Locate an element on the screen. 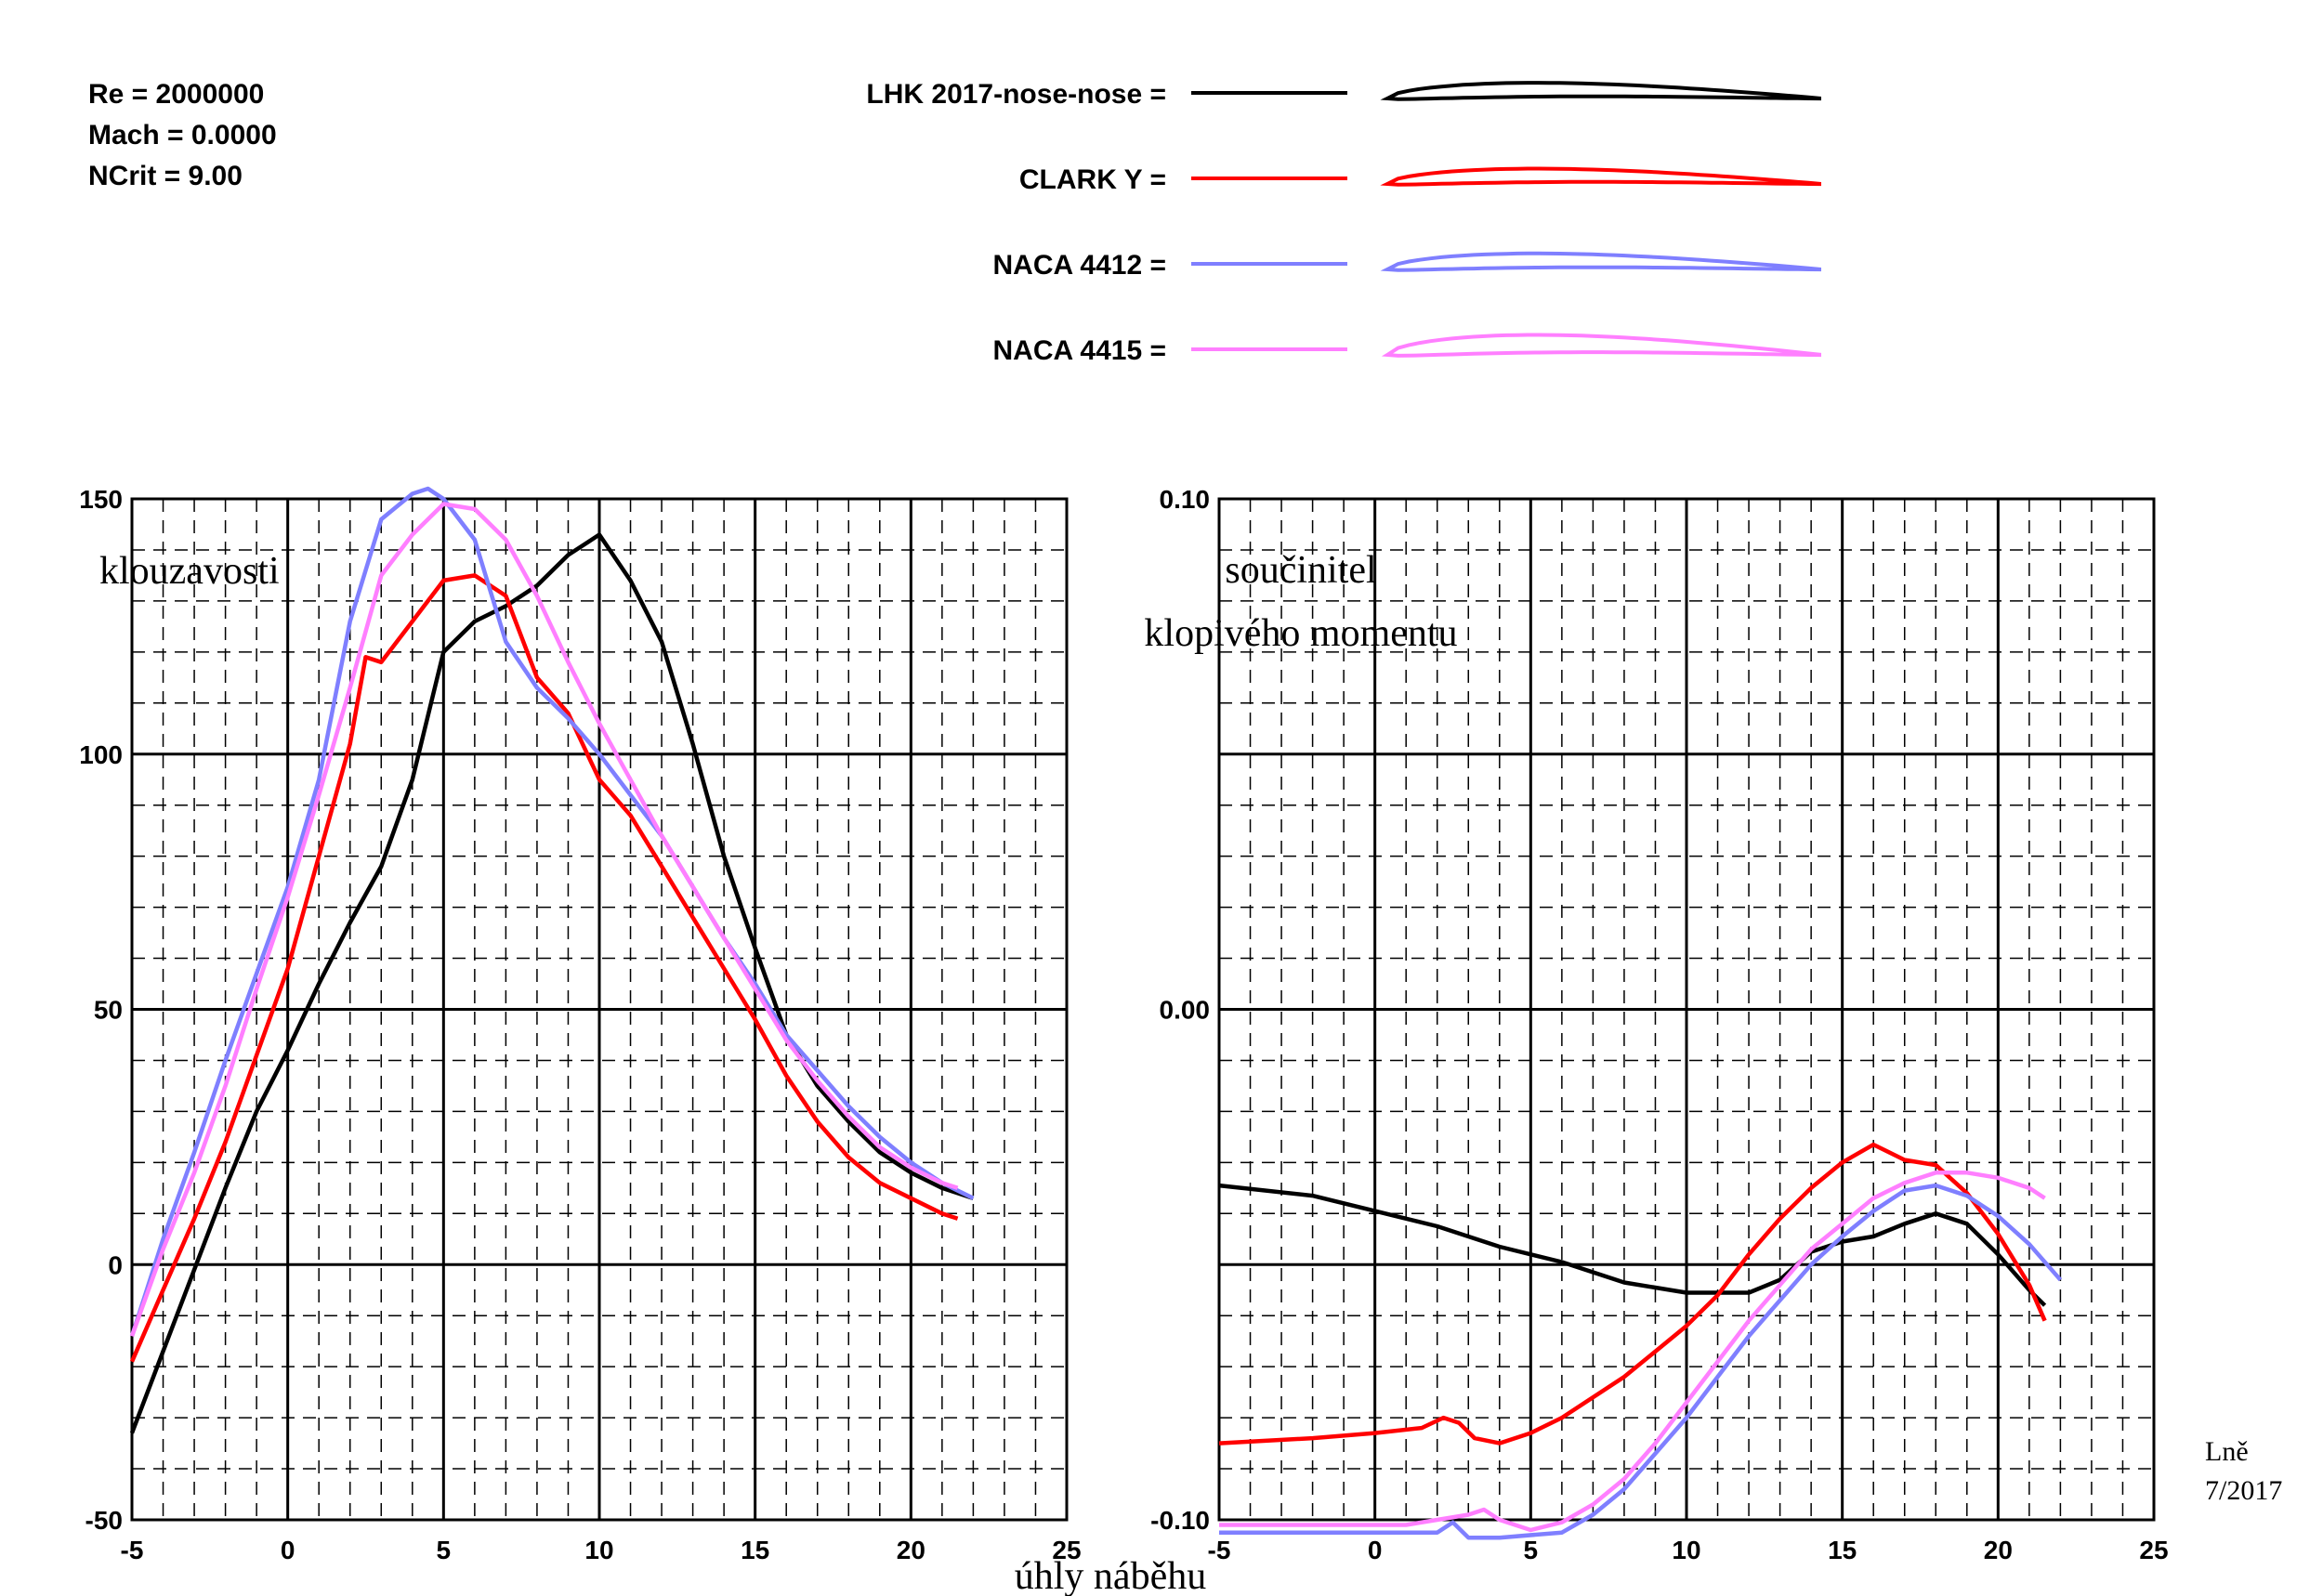  y-tick-label: 0 is located at coordinates (115, 1265).